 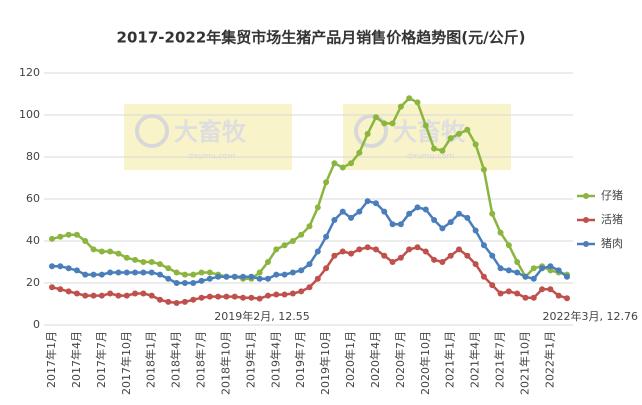 I want to click on x-tick-label: 2019年4月, so click(x=275, y=359).